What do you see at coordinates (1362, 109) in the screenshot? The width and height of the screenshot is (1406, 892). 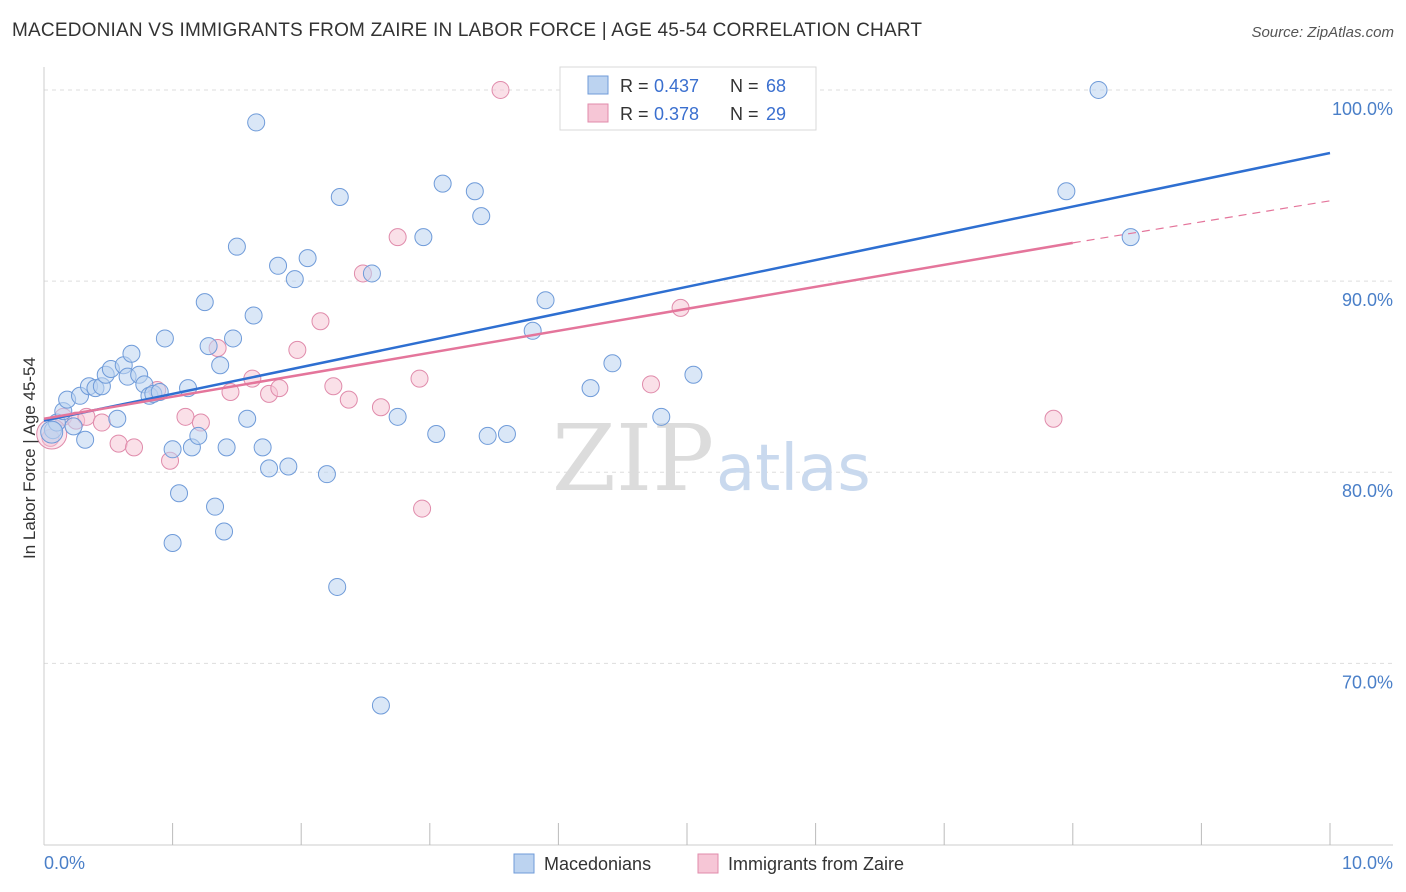 I see `y-tick-label-100: 100.0%` at bounding box center [1362, 109].